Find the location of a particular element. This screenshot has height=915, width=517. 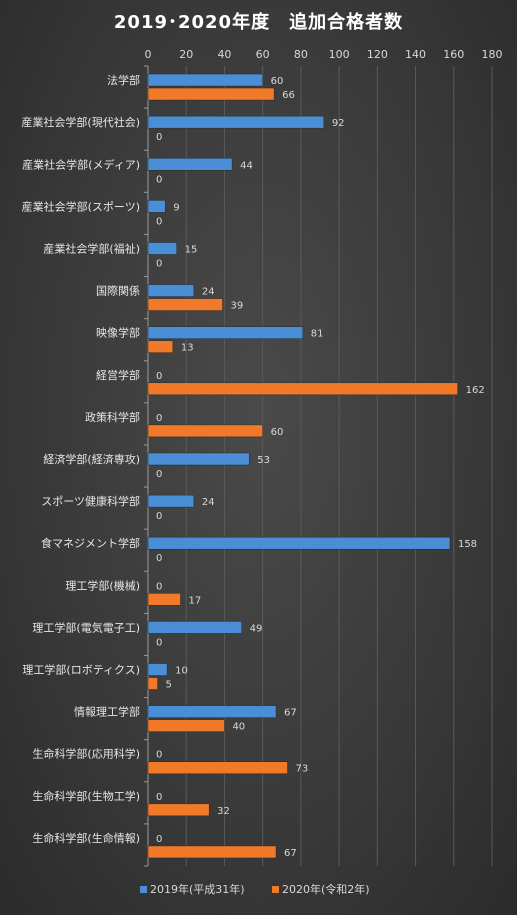

data-label: 53 is located at coordinates (263, 460).